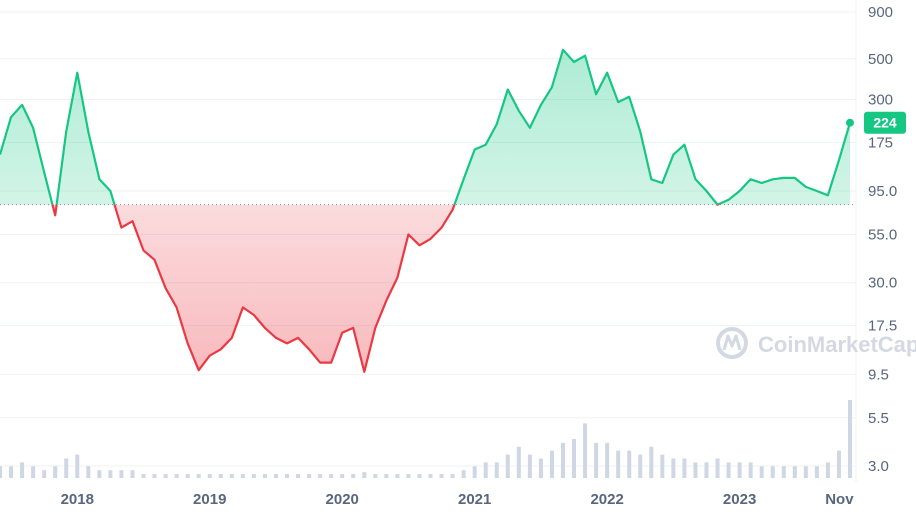 Image resolution: width=916 pixels, height=514 pixels. Describe the element at coordinates (885, 123) in the screenshot. I see `current-price-label: 224` at that location.